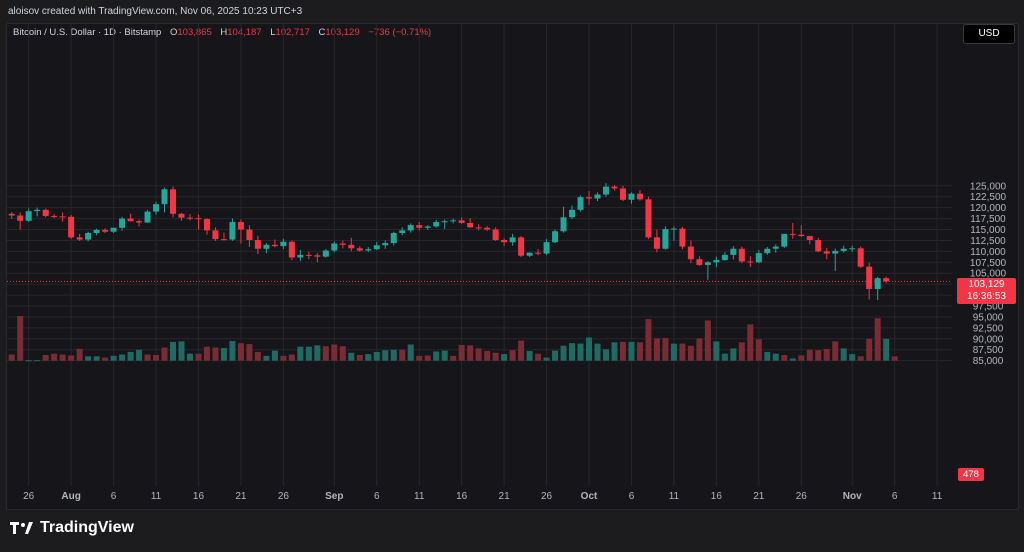  Describe the element at coordinates (986, 296) in the screenshot. I see `bar-countdown: 16:36:53` at that location.